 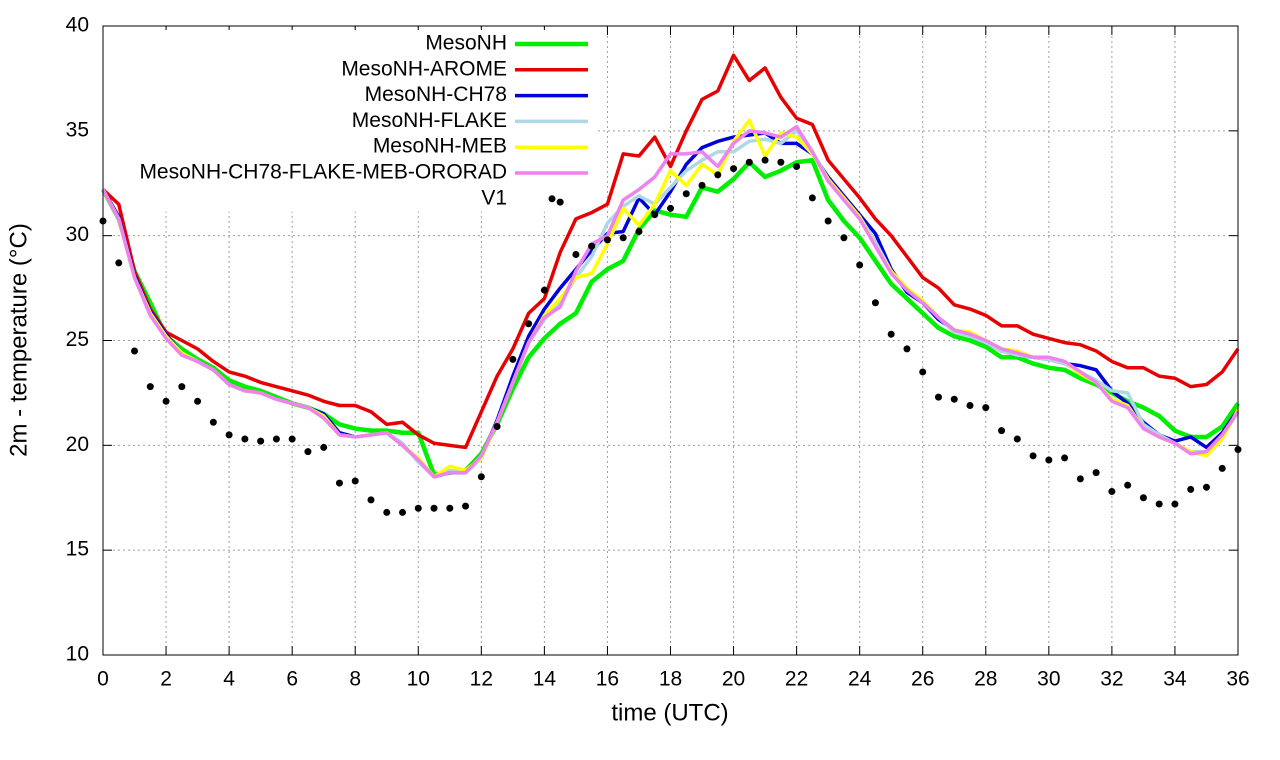 What do you see at coordinates (292, 679) in the screenshot?
I see `x-tick-label: 6` at bounding box center [292, 679].